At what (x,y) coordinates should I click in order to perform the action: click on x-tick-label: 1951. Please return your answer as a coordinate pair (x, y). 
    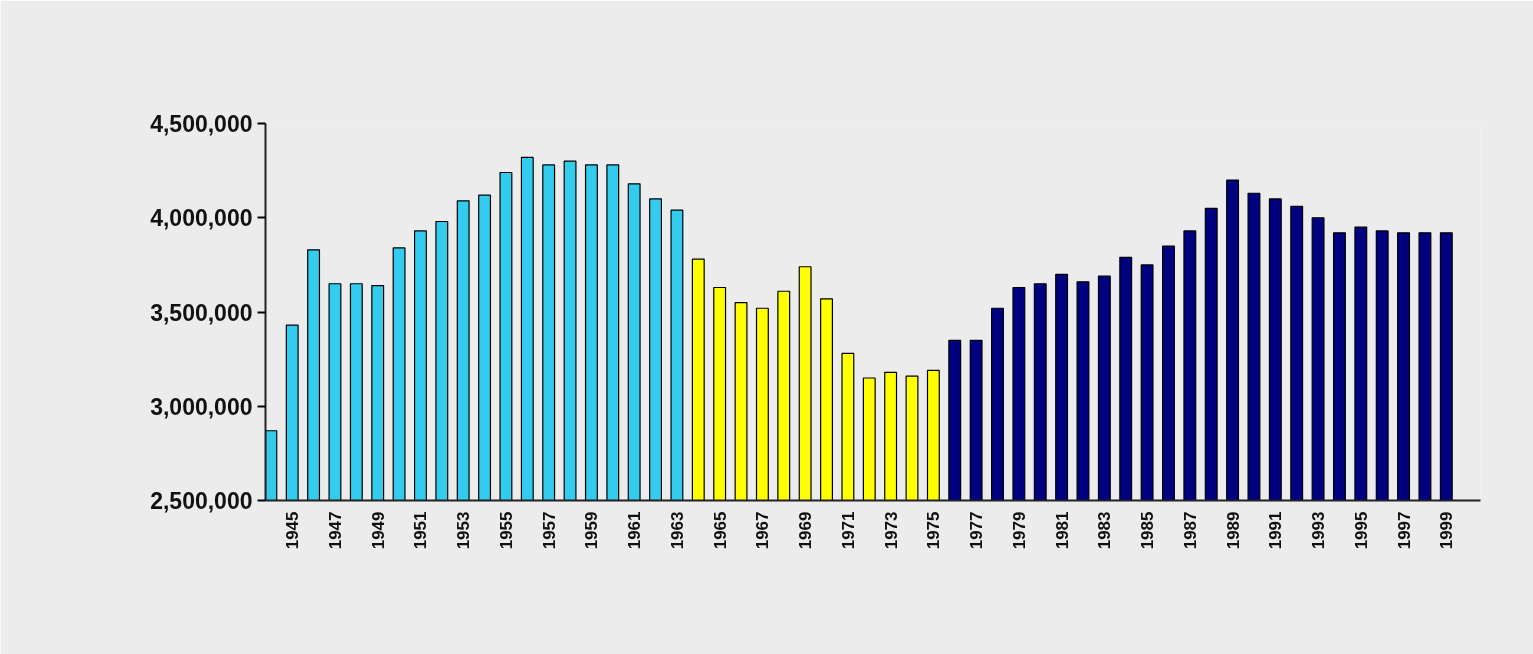
    Looking at the image, I should click on (421, 530).